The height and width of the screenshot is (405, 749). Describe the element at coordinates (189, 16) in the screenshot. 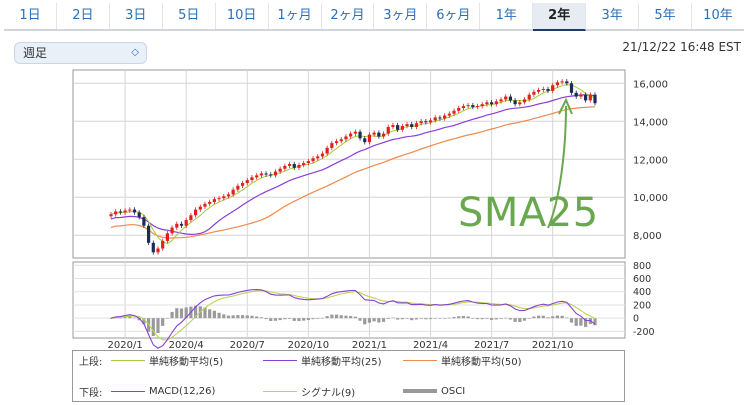

I see `tab-3: 5日` at that location.